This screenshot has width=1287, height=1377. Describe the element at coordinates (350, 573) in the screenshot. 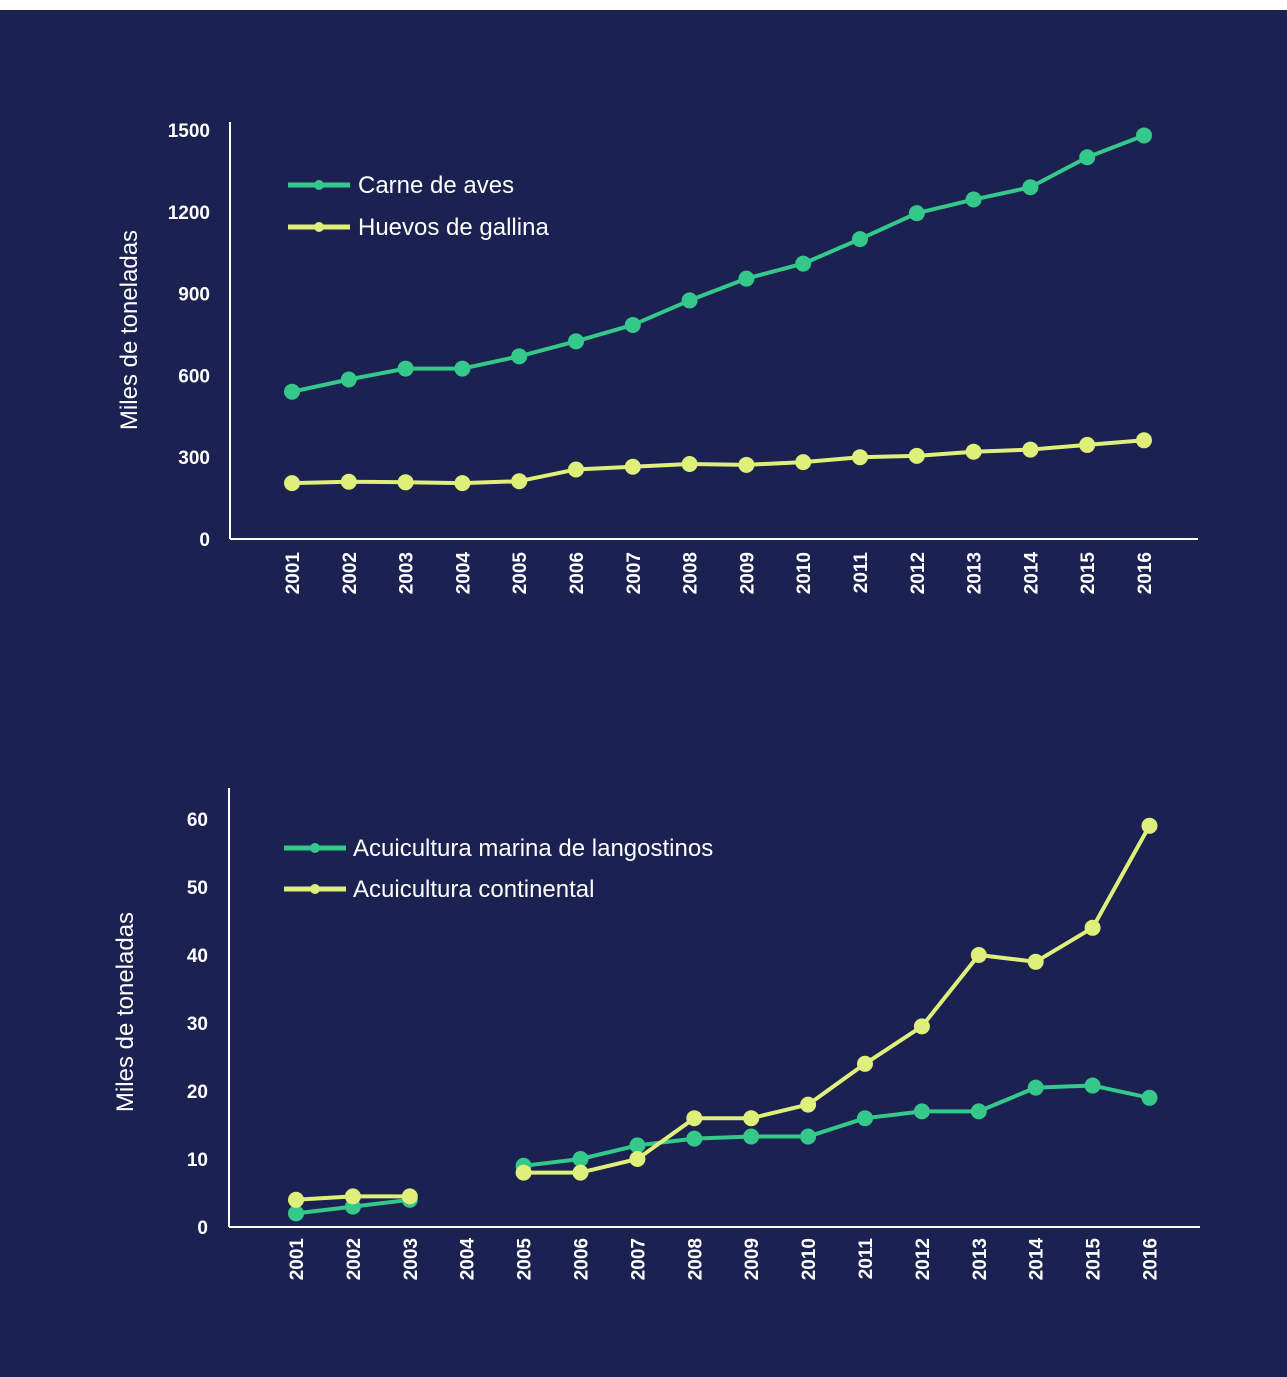

I see `x-tick-label: 2002` at that location.